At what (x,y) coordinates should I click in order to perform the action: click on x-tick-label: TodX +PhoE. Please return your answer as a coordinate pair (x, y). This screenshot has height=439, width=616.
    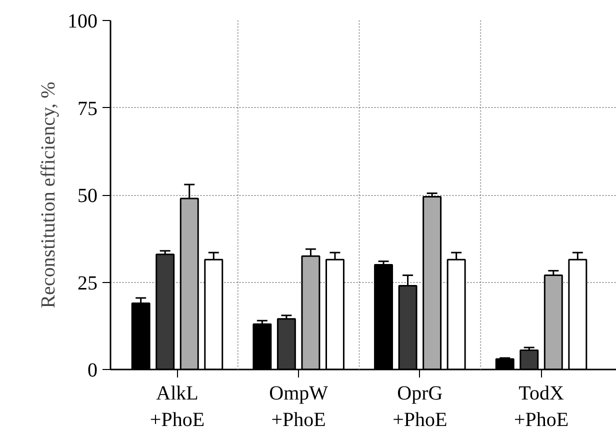
    Looking at the image, I should click on (541, 406).